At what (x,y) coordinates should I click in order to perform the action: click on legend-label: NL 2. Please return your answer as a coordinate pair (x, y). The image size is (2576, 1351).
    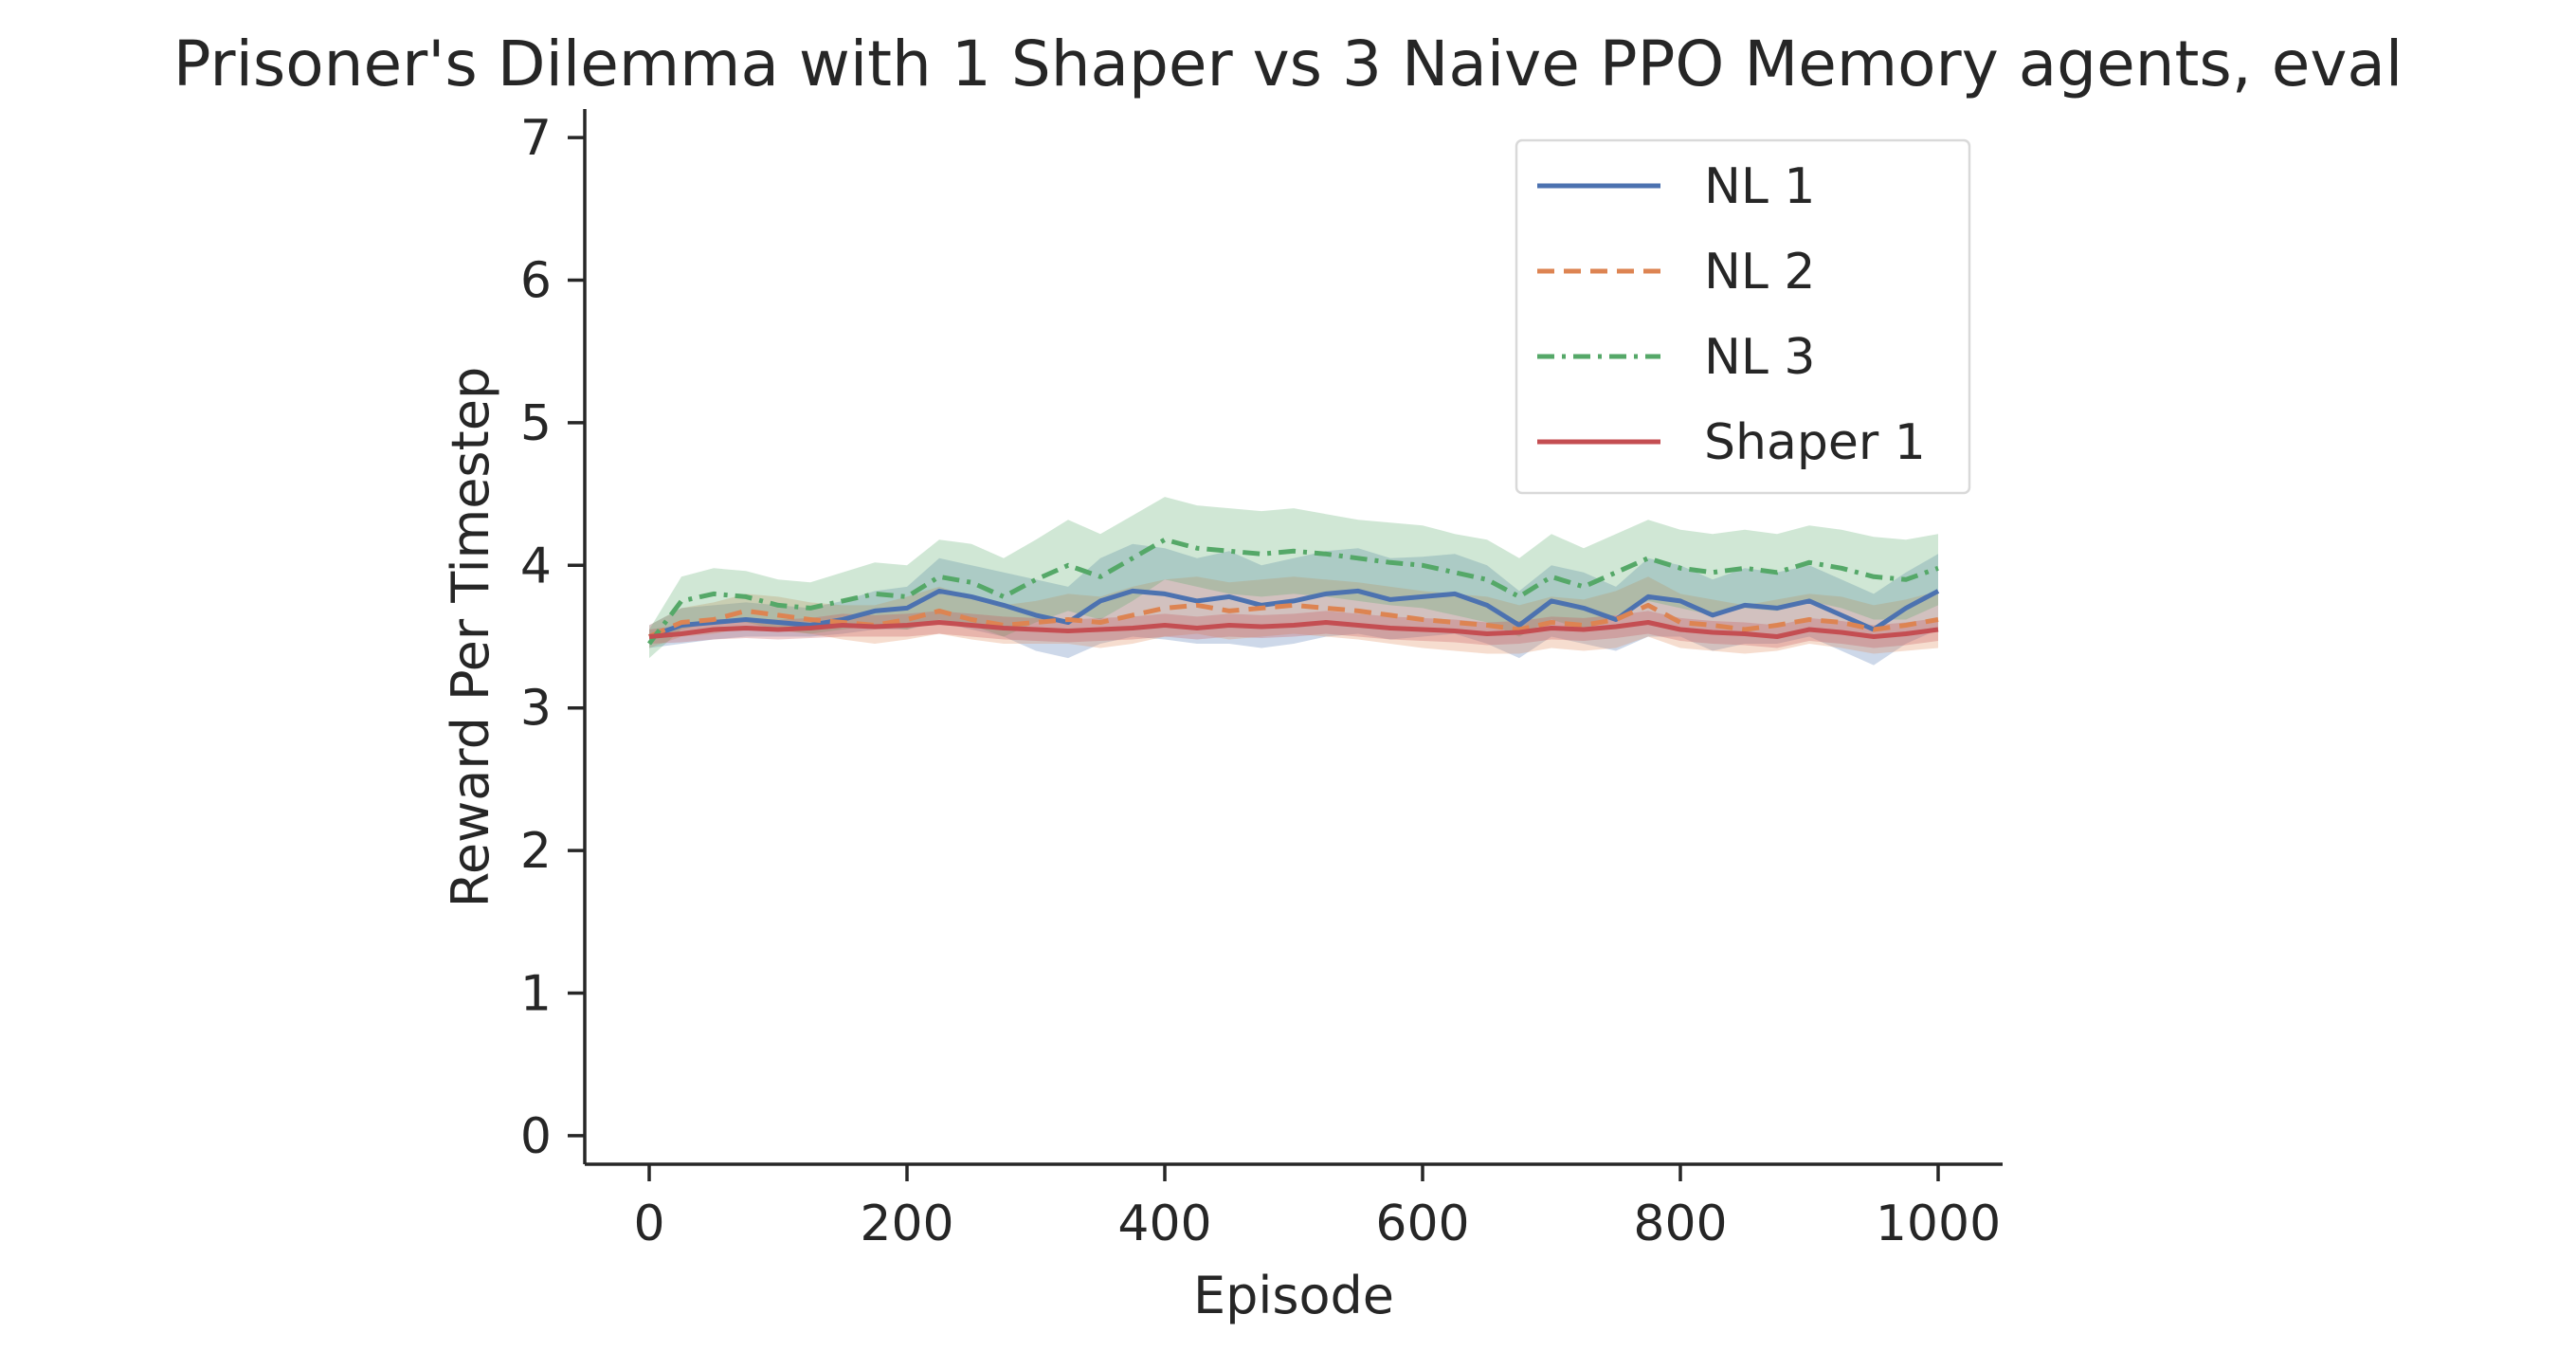
    Looking at the image, I should click on (1759, 272).